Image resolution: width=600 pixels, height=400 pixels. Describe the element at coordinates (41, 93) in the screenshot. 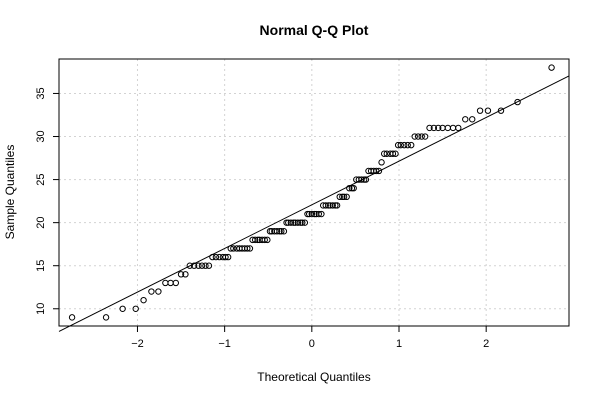

I see `y-tick-label-5: 35` at that location.